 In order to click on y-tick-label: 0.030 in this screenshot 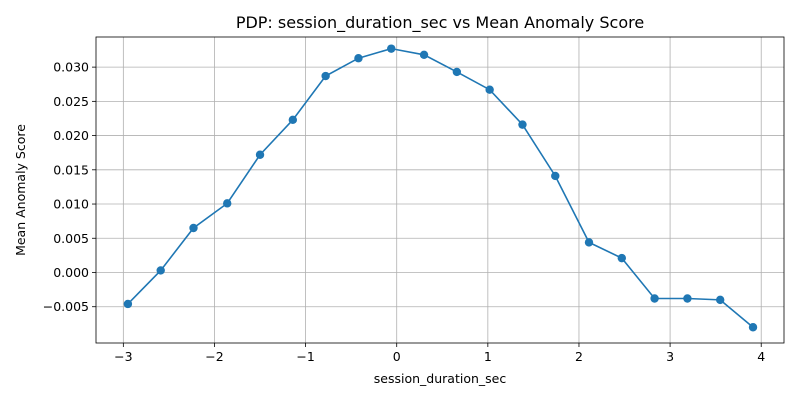, I will do `click(71, 67)`.